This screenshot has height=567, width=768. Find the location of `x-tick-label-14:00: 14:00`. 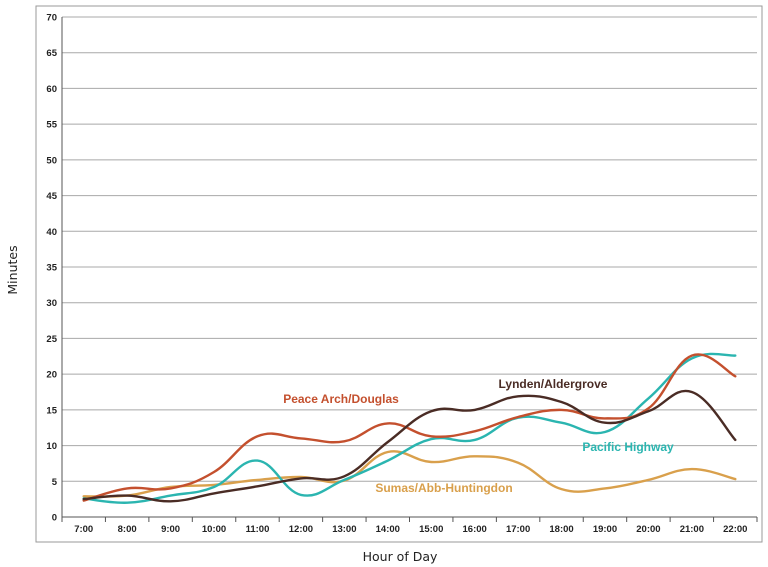

x-tick-label-14:00: 14:00 is located at coordinates (388, 529).